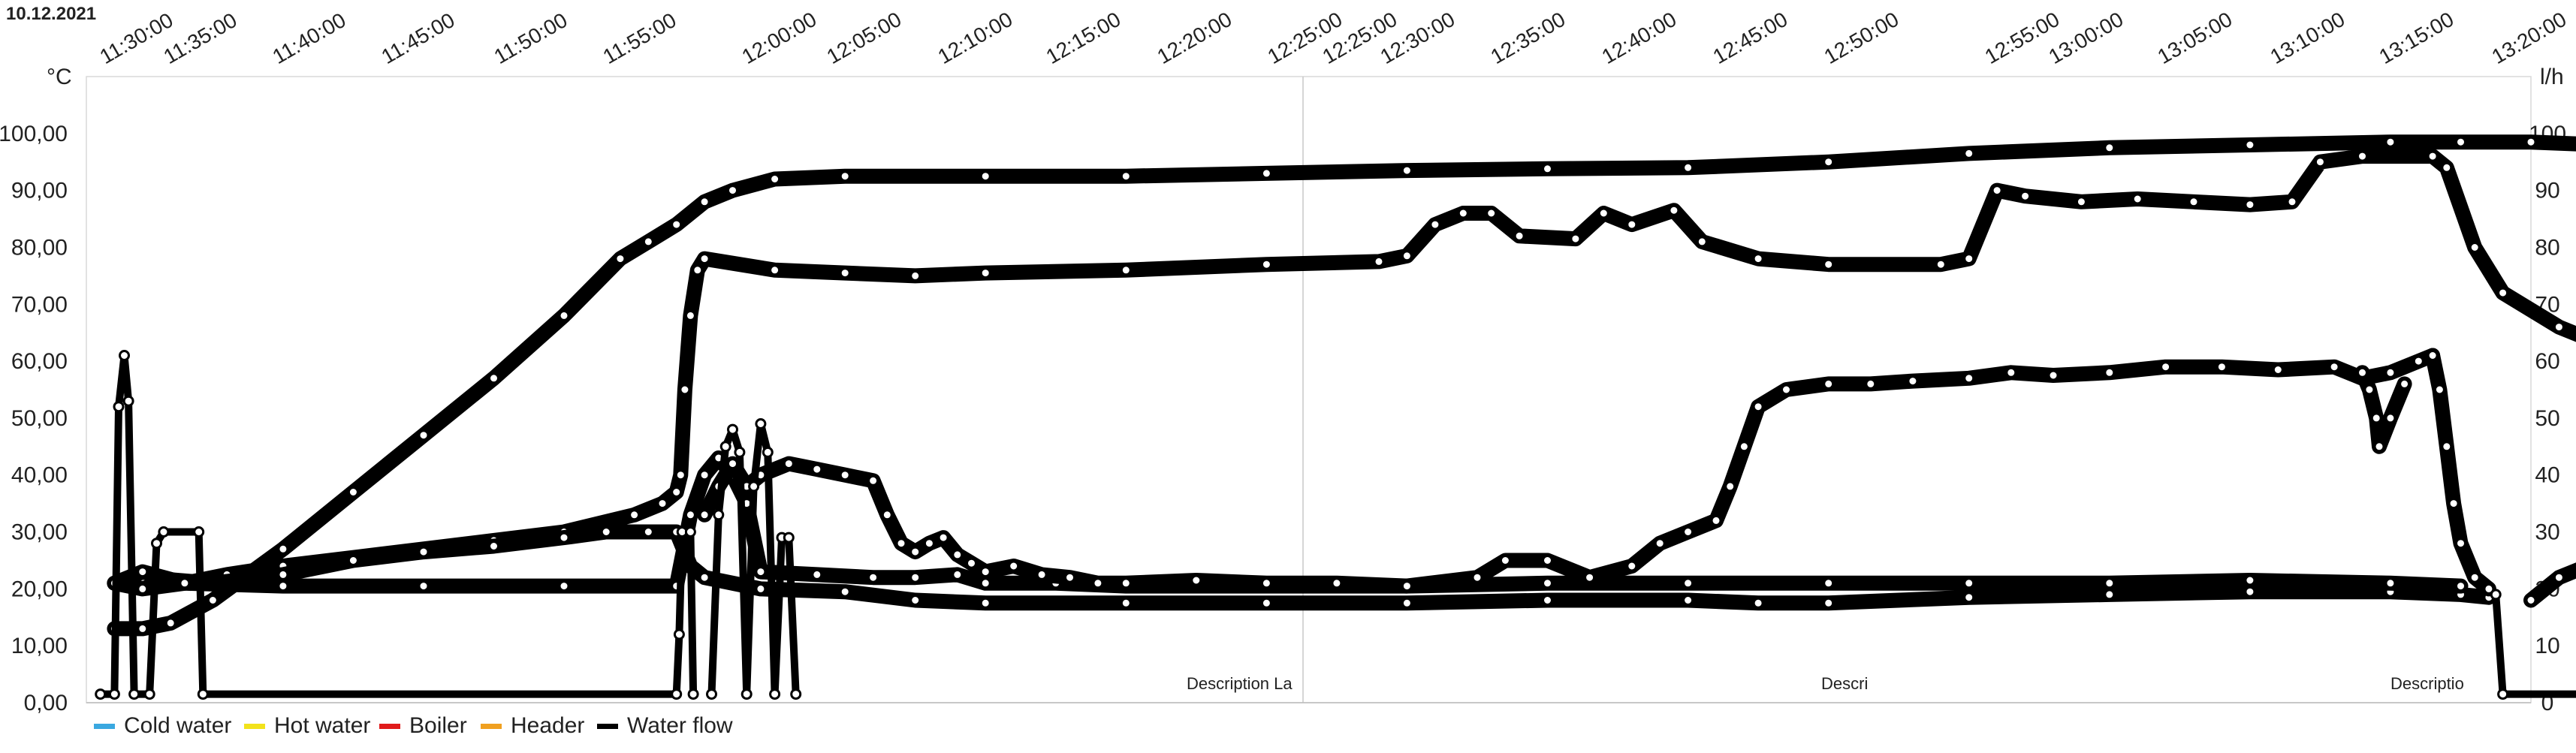 Image resolution: width=2576 pixels, height=753 pixels. What do you see at coordinates (2547, 361) in the screenshot?
I see `y-tick-label-right: 60` at bounding box center [2547, 361].